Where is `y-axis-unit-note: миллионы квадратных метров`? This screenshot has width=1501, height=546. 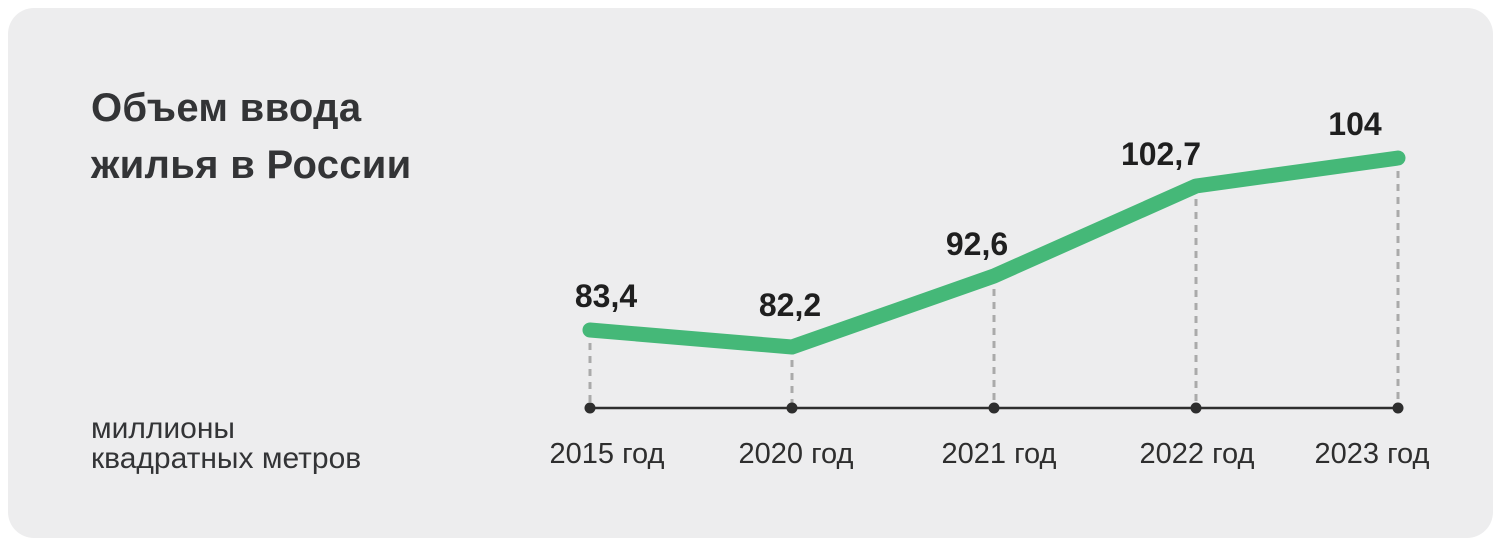 y-axis-unit-note: миллионы квадратных метров is located at coordinates (226, 444).